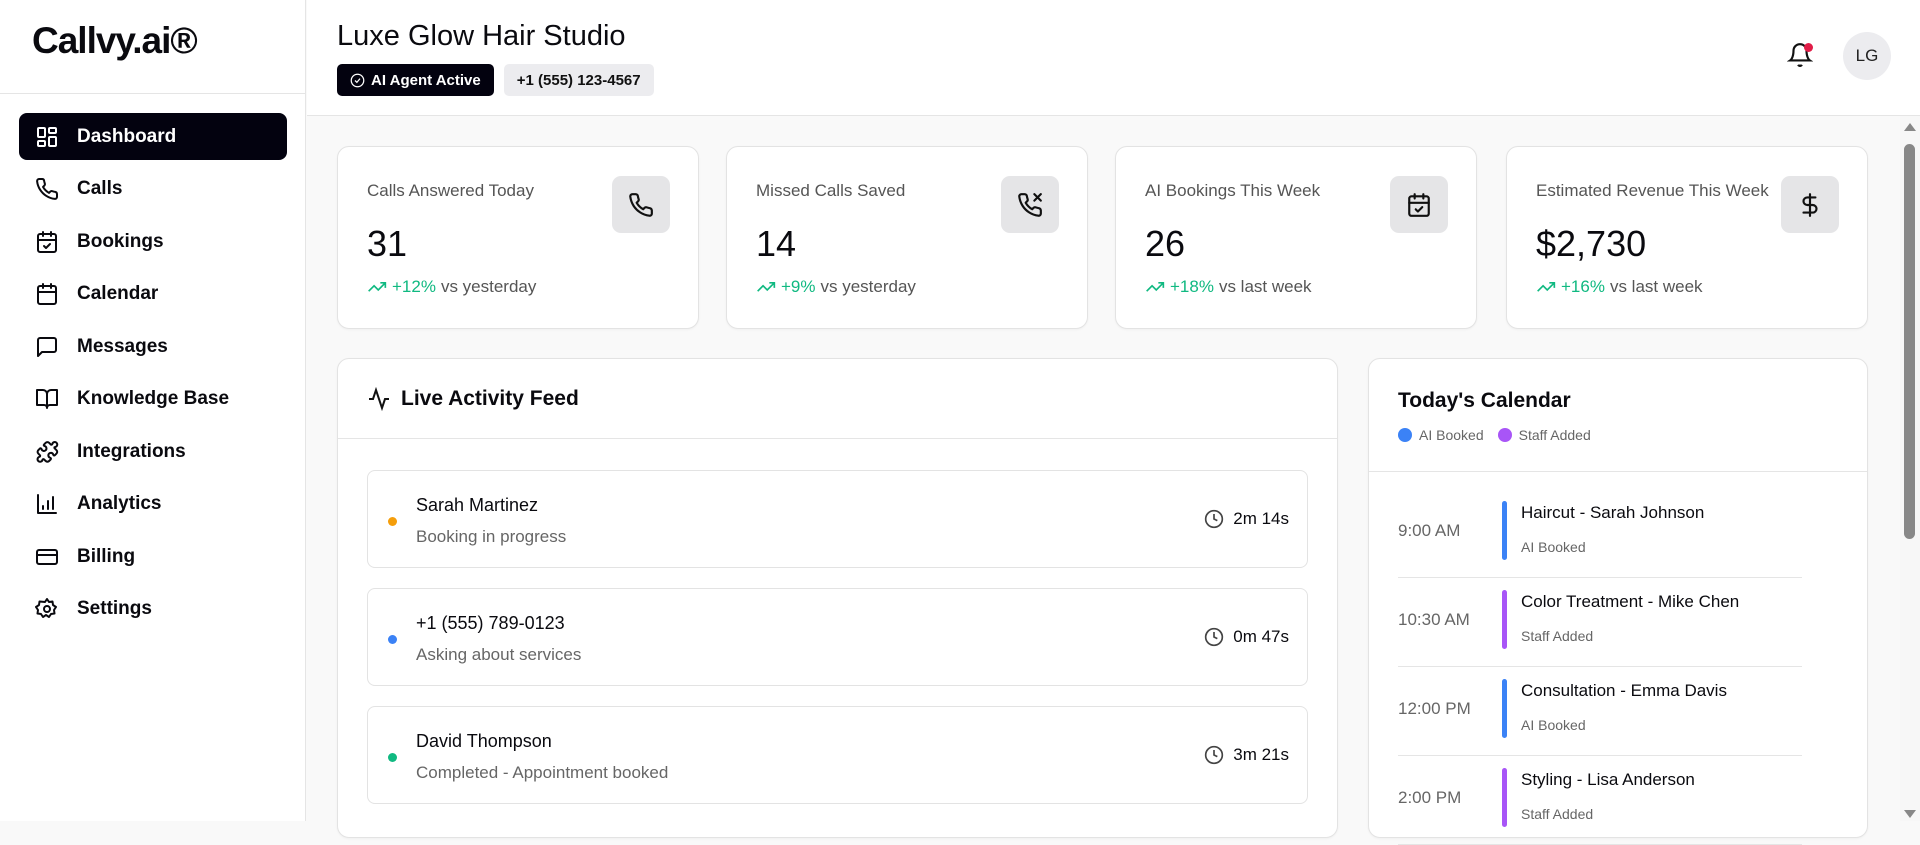 This screenshot has height=845, width=1920. Describe the element at coordinates (47, 346) in the screenshot. I see `message-icon` at that location.